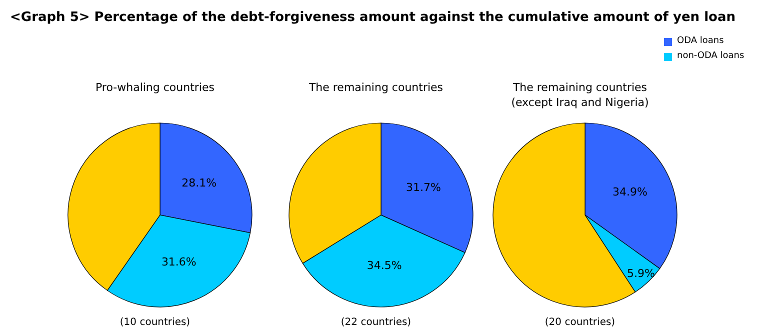 Image resolution: width=773 pixels, height=334 pixels. What do you see at coordinates (384, 265) in the screenshot?
I see `data-label: 34.5%` at bounding box center [384, 265].